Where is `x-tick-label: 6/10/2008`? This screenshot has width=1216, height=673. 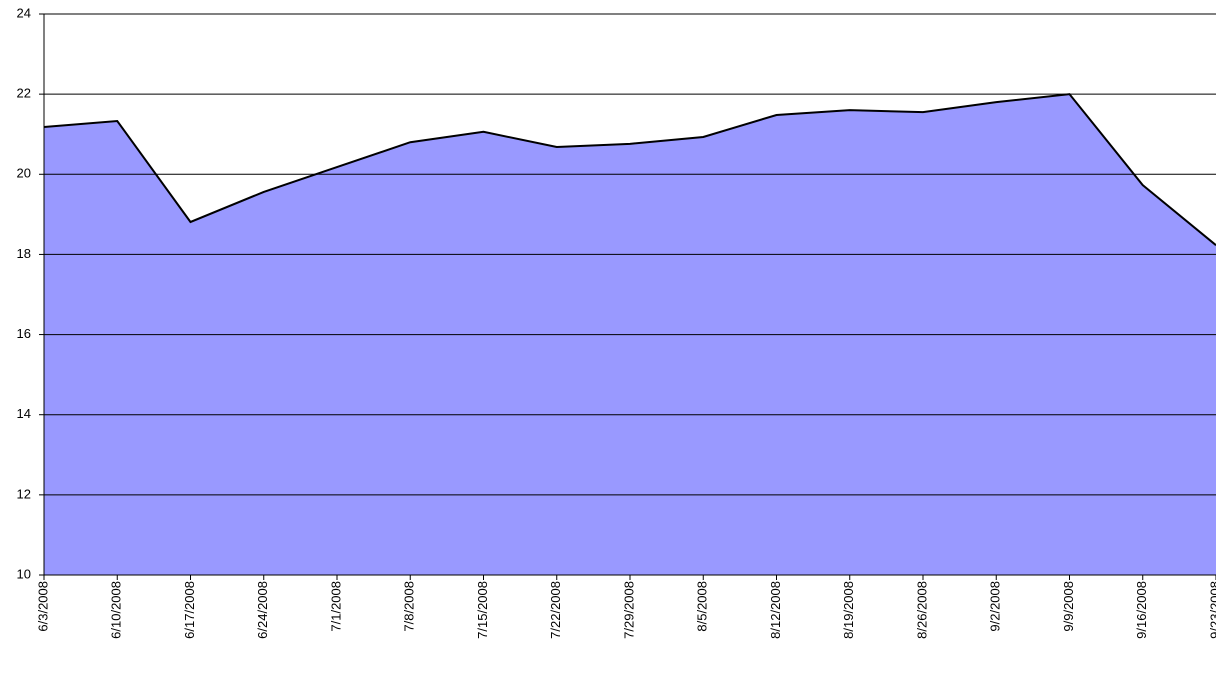 x-tick-label: 6/10/2008 is located at coordinates (116, 610).